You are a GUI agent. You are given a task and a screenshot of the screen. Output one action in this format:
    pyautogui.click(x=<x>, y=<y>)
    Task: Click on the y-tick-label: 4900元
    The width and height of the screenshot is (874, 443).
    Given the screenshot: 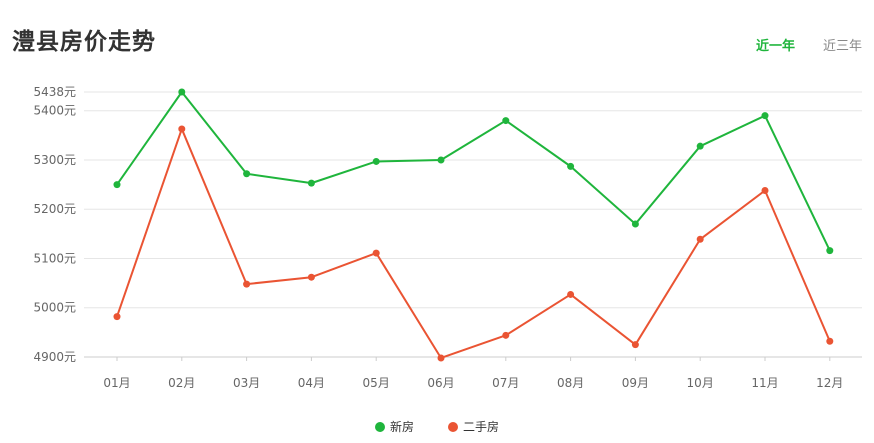 What is the action you would take?
    pyautogui.click(x=54, y=357)
    